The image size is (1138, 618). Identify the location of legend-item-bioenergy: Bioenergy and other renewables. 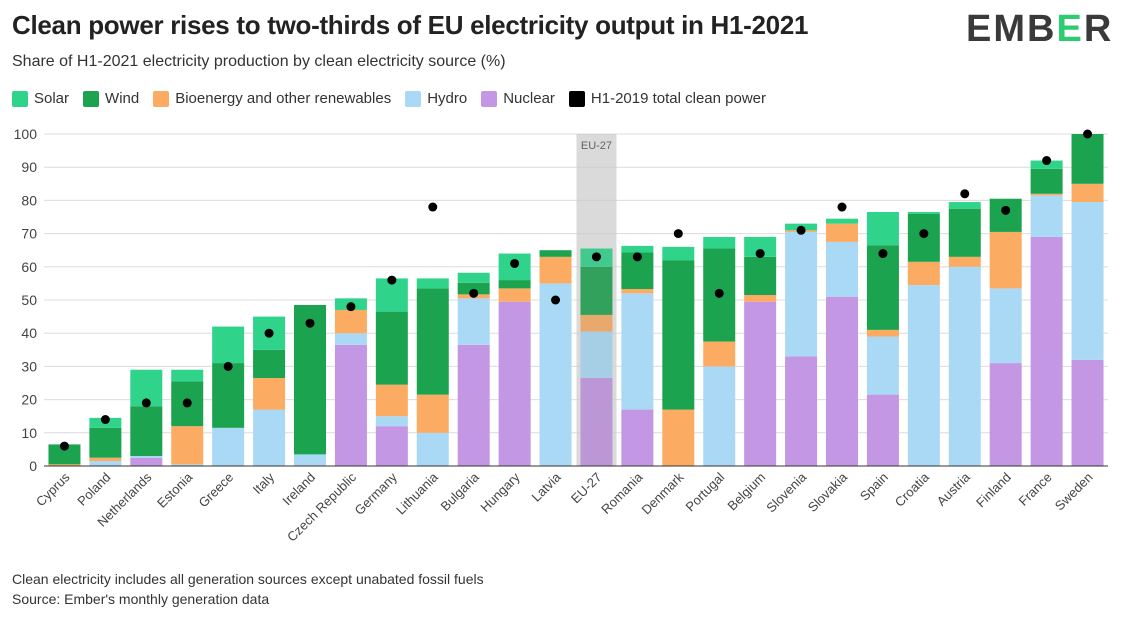
(272, 98).